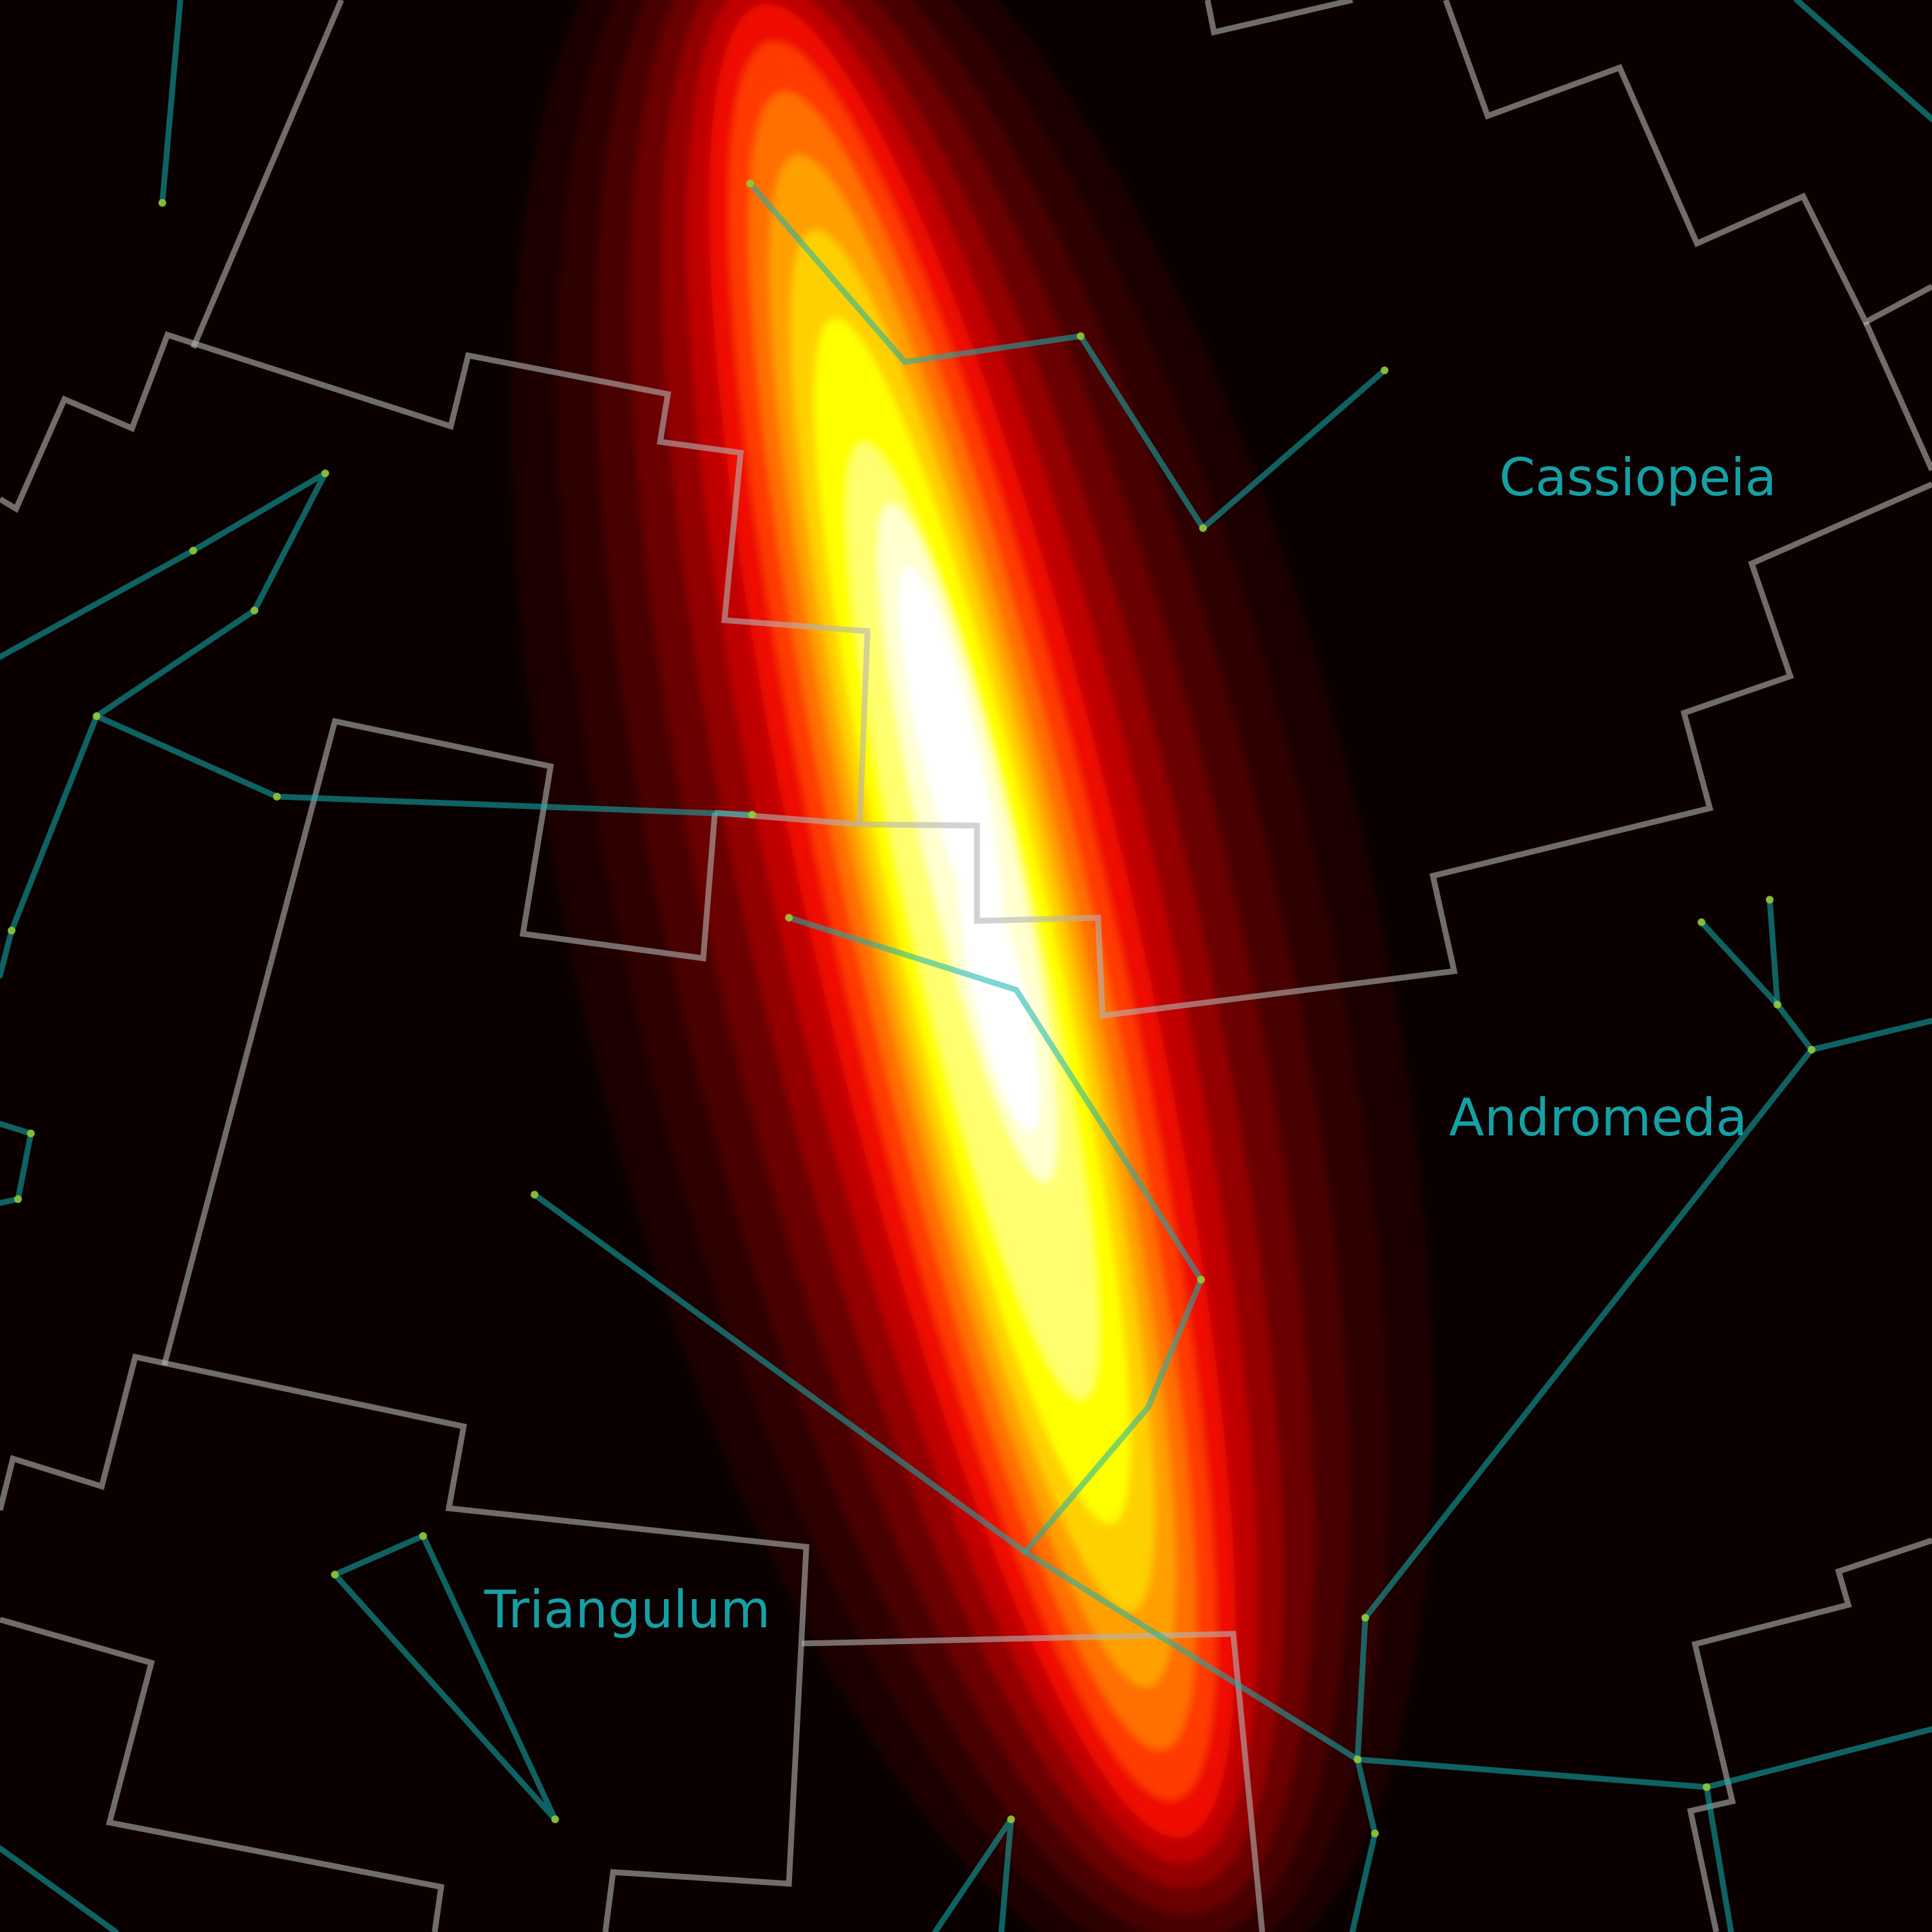 The image size is (1932, 1932). Describe the element at coordinates (445, 1678) in the screenshot. I see `triangulum-figure` at that location.